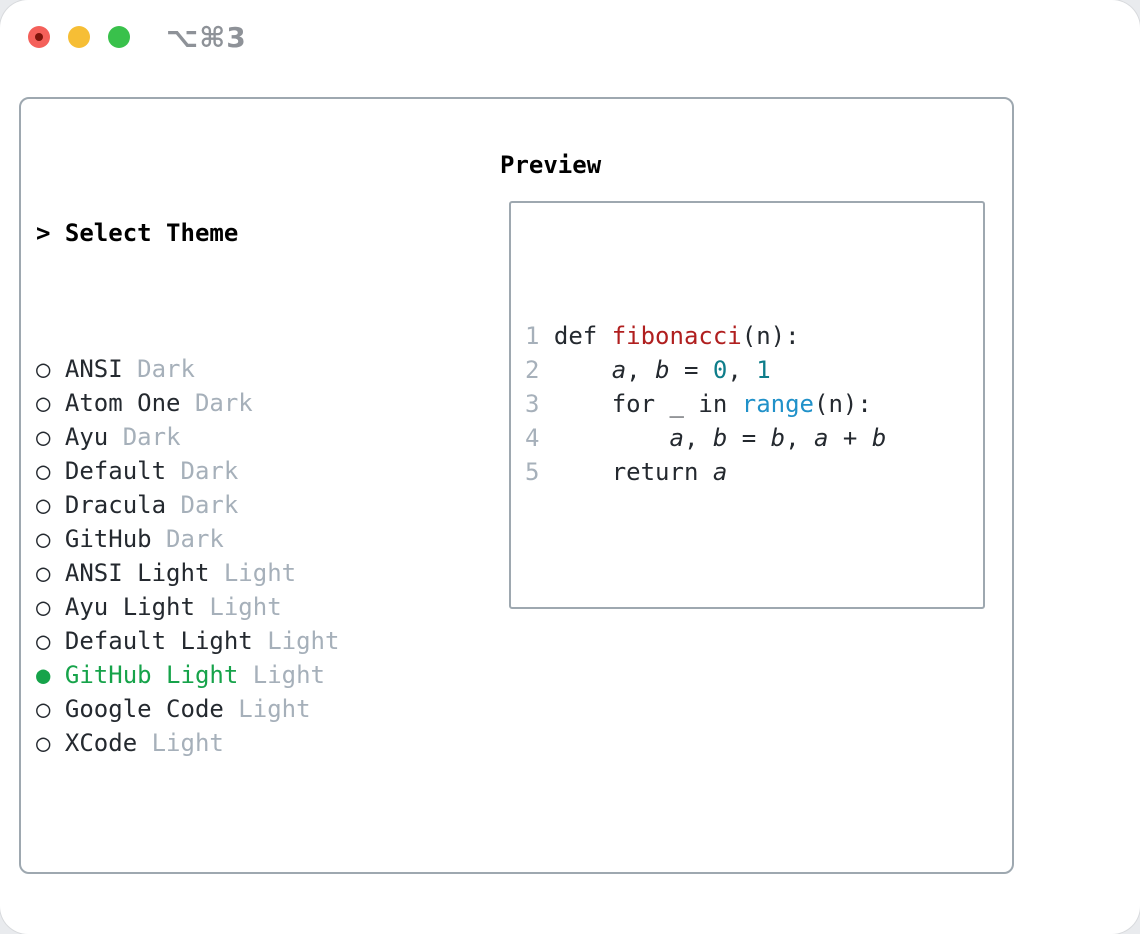 The width and height of the screenshot is (1140, 934). What do you see at coordinates (539, 472) in the screenshot?
I see `line-number: 5` at bounding box center [539, 472].